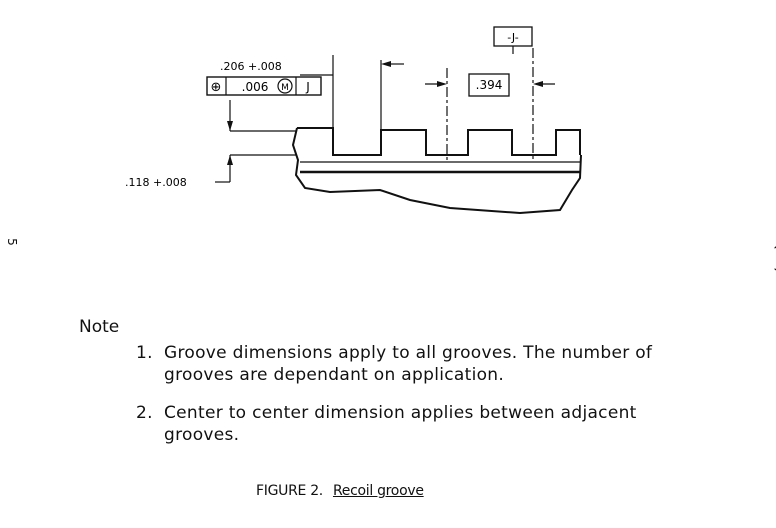  Describe the element at coordinates (99, 327) in the screenshot. I see `note-heading: Note` at that location.